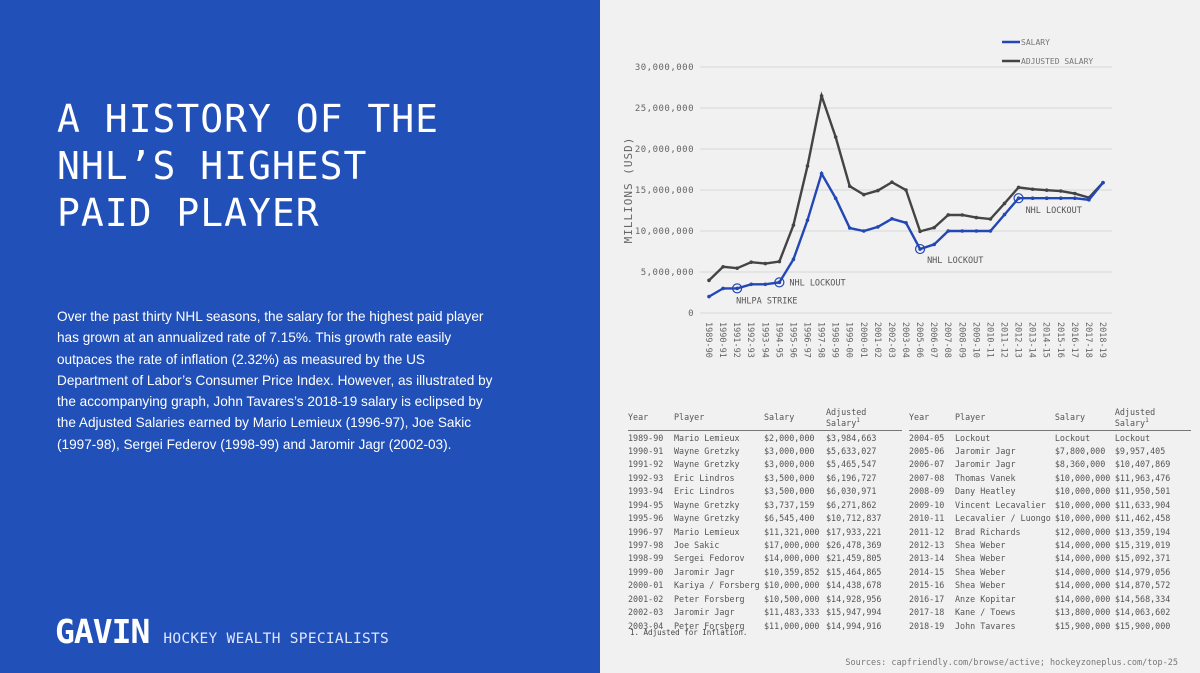  What do you see at coordinates (927, 612) in the screenshot?
I see `cell-year: 2017-18` at bounding box center [927, 612].